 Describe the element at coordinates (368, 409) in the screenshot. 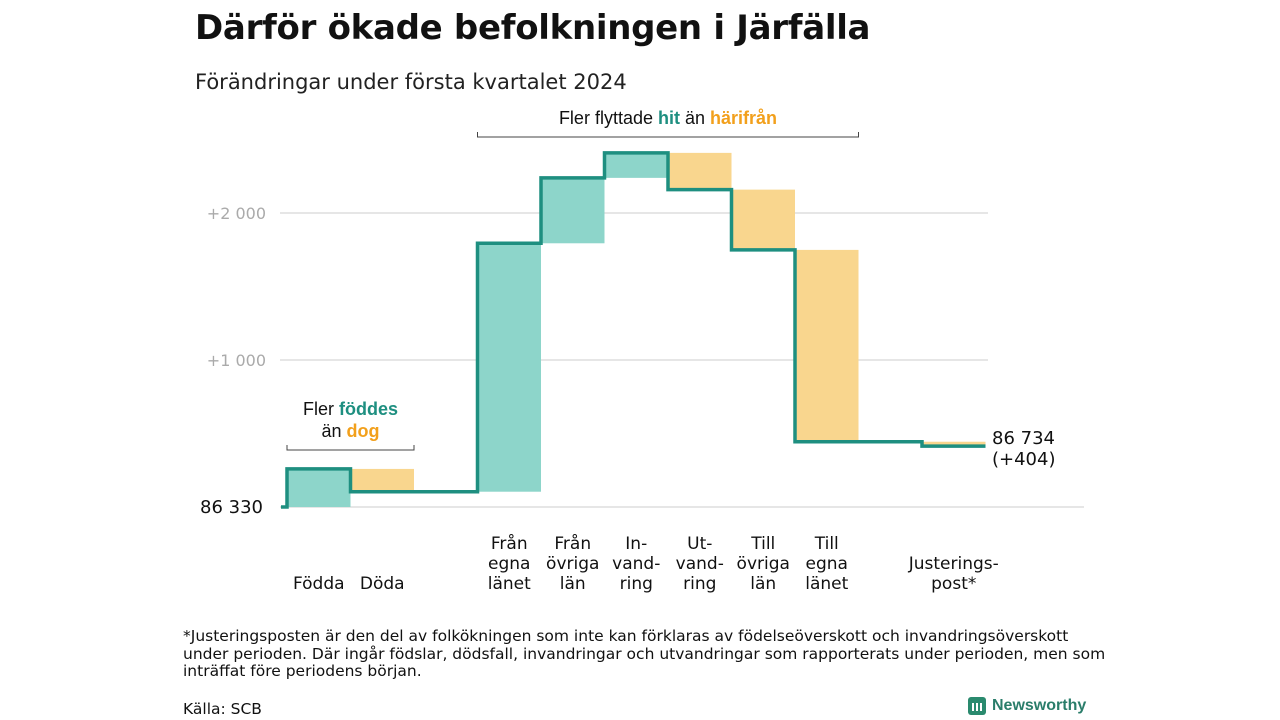

I see `annotation-segment: föddes` at that location.